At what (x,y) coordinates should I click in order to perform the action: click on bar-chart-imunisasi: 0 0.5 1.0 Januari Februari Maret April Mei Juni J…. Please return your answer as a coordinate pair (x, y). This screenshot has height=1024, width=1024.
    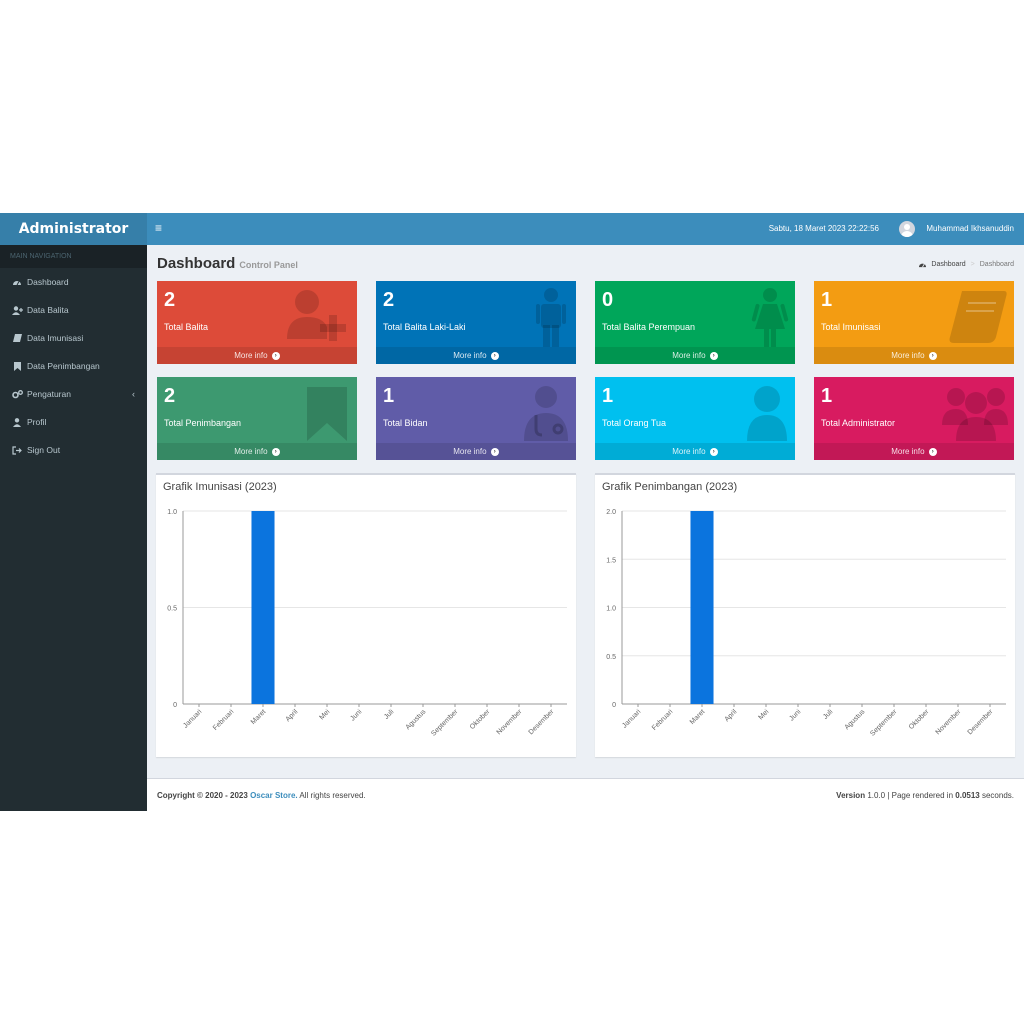
    Looking at the image, I should click on (367, 623).